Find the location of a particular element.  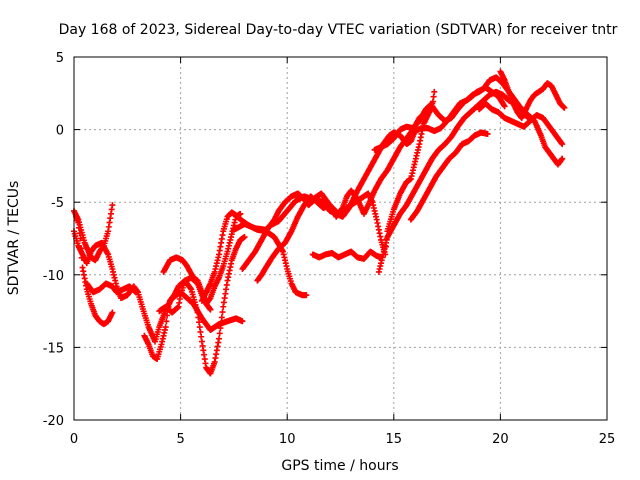

y-tick-label: 5 is located at coordinates (60, 58).